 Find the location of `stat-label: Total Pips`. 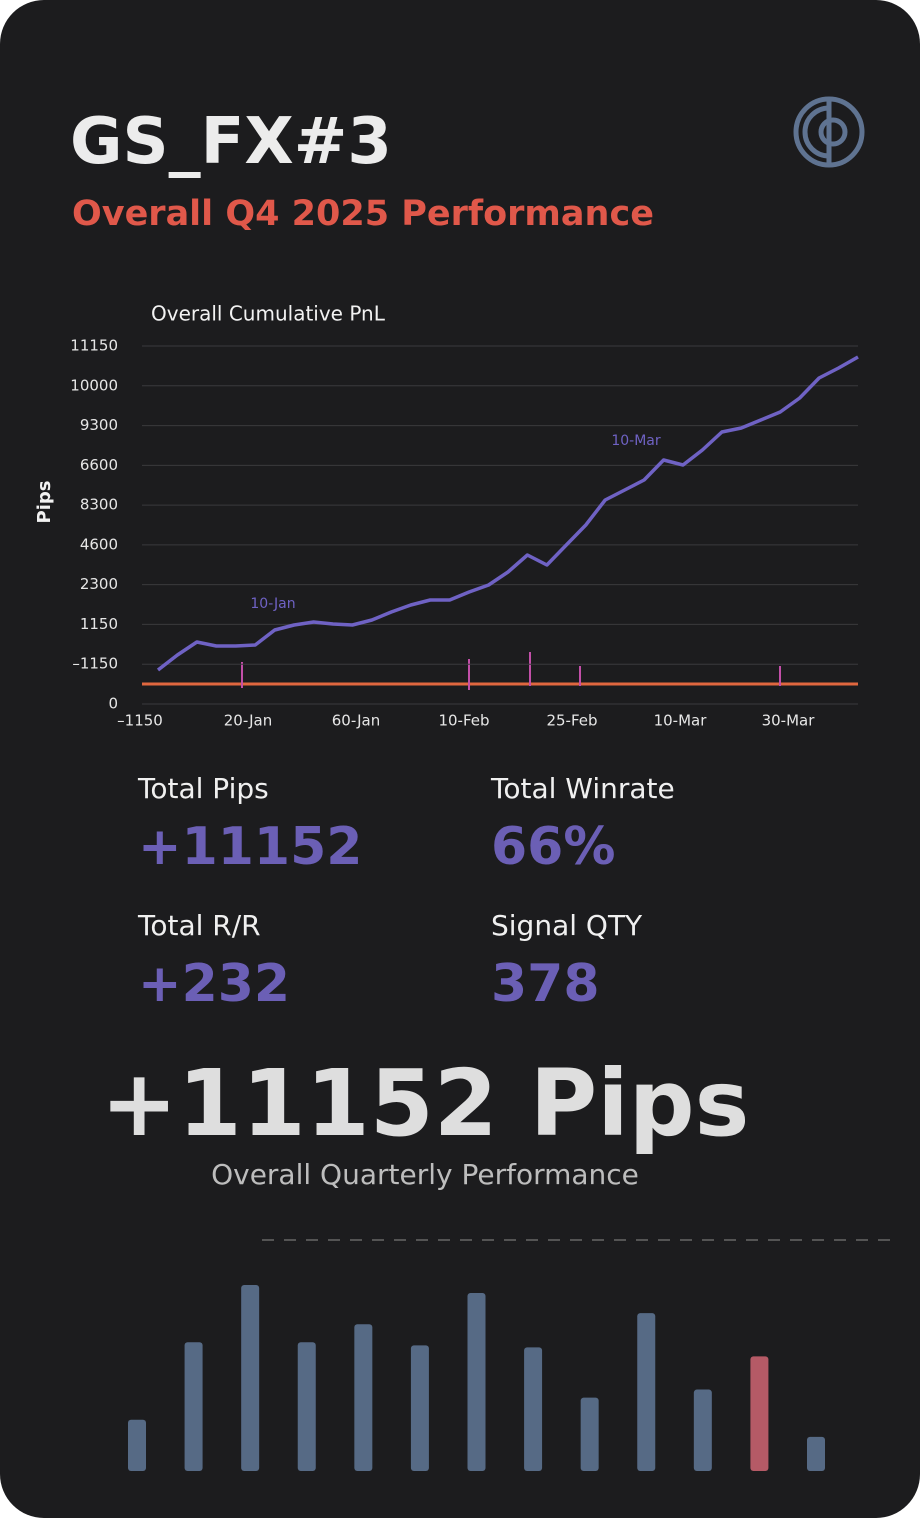

stat-label: Total Pips is located at coordinates (203, 788).